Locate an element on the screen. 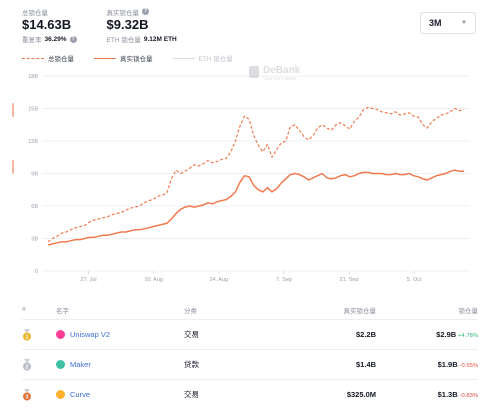 The image size is (500, 408). ratio-row: 重复率 36.29% ? is located at coordinates (49, 39).